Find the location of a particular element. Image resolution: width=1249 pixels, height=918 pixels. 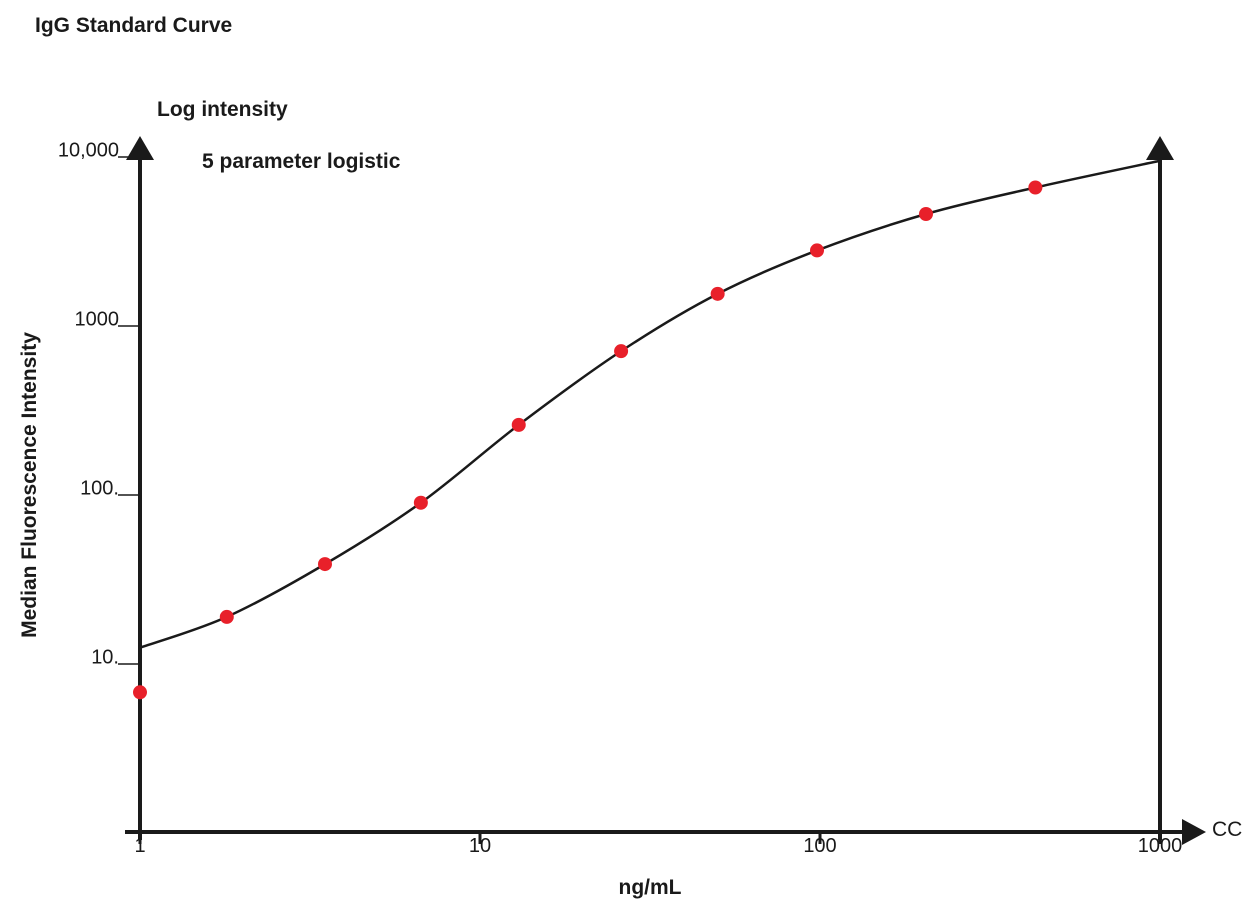

y-tick-label: 100. is located at coordinates (99, 488).